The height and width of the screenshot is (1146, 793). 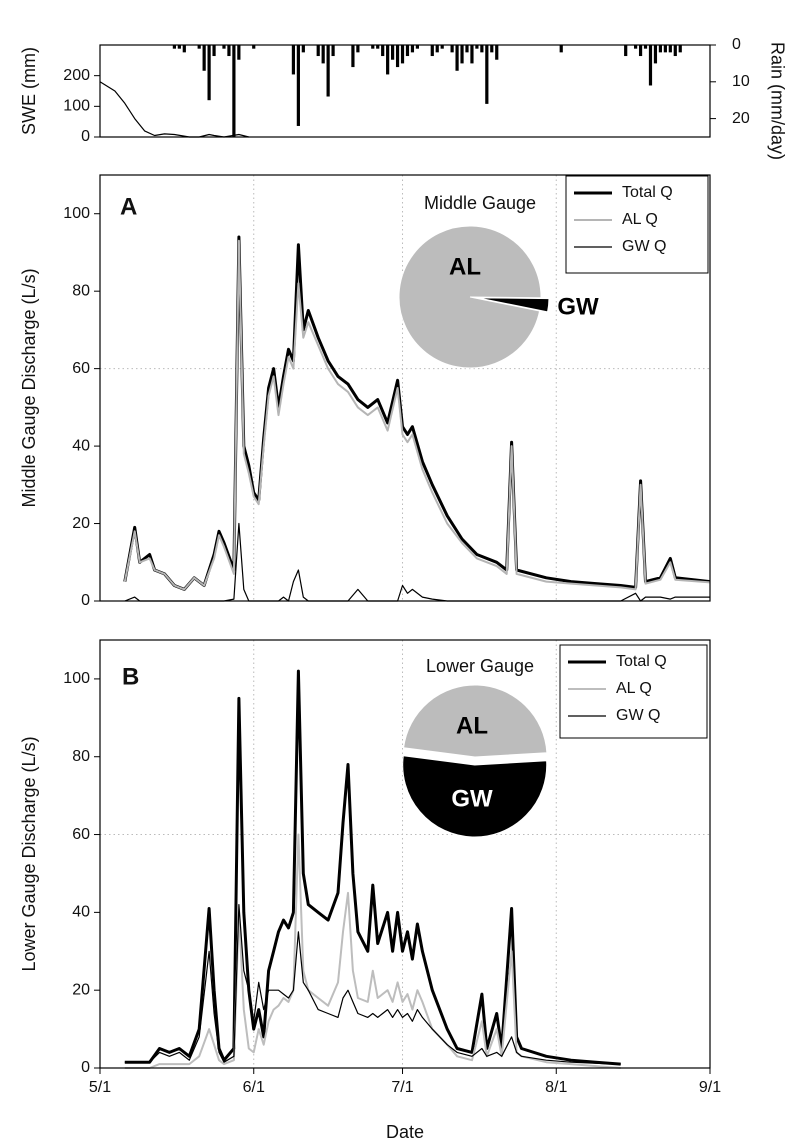 What do you see at coordinates (640, 219) in the screenshot?
I see `legend-label: AL Q` at bounding box center [640, 219].